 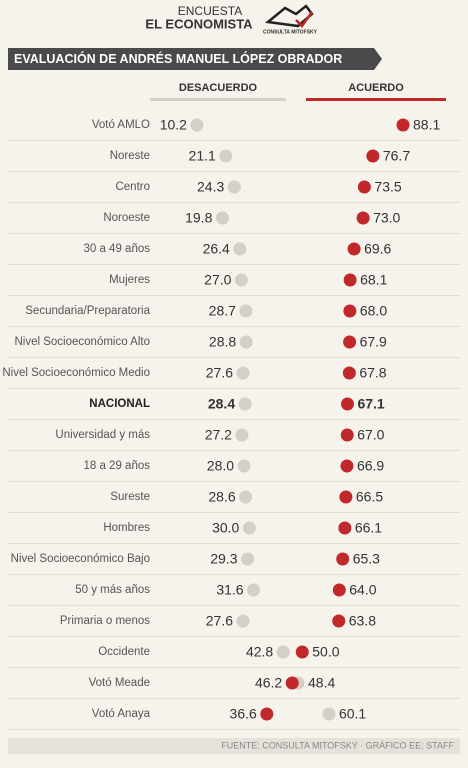 I want to click on value-label: 48.4, so click(x=321, y=683).